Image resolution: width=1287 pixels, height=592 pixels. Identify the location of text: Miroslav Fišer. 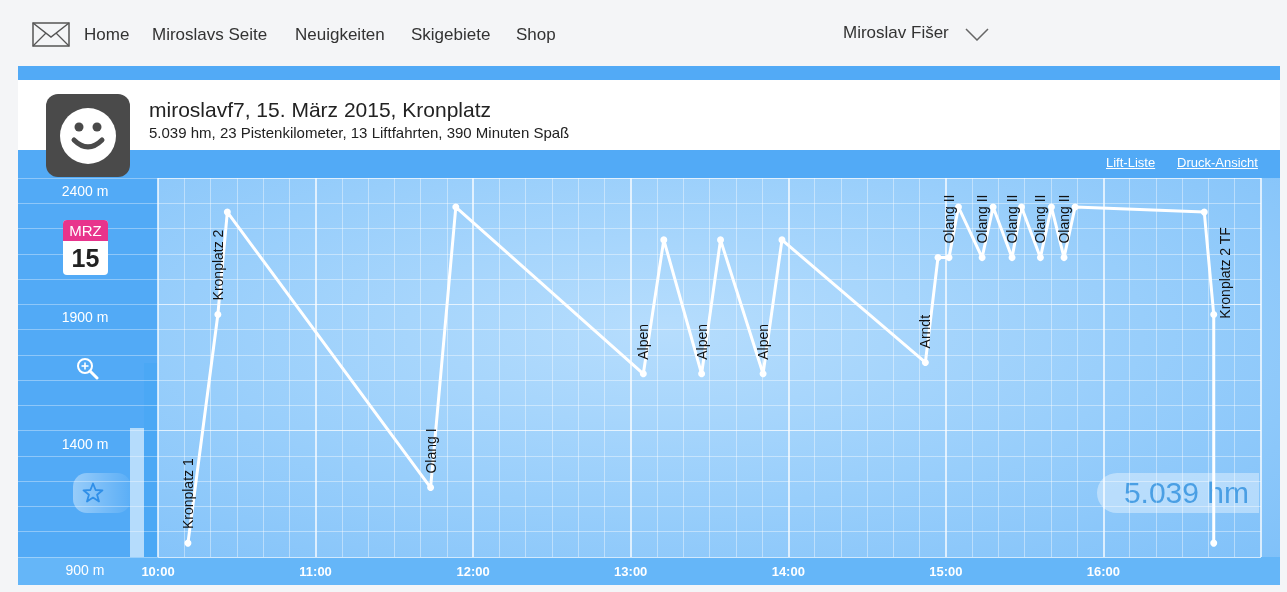
(896, 33).